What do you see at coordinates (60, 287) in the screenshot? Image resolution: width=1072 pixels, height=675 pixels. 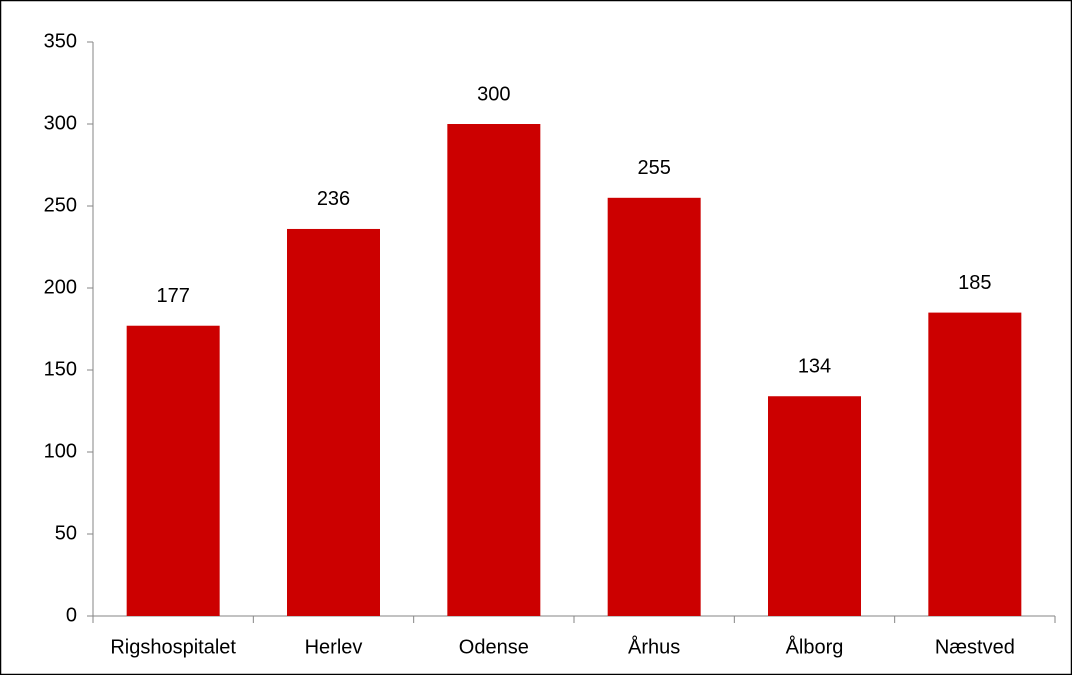 I see `y-tick-label: 200` at bounding box center [60, 287].